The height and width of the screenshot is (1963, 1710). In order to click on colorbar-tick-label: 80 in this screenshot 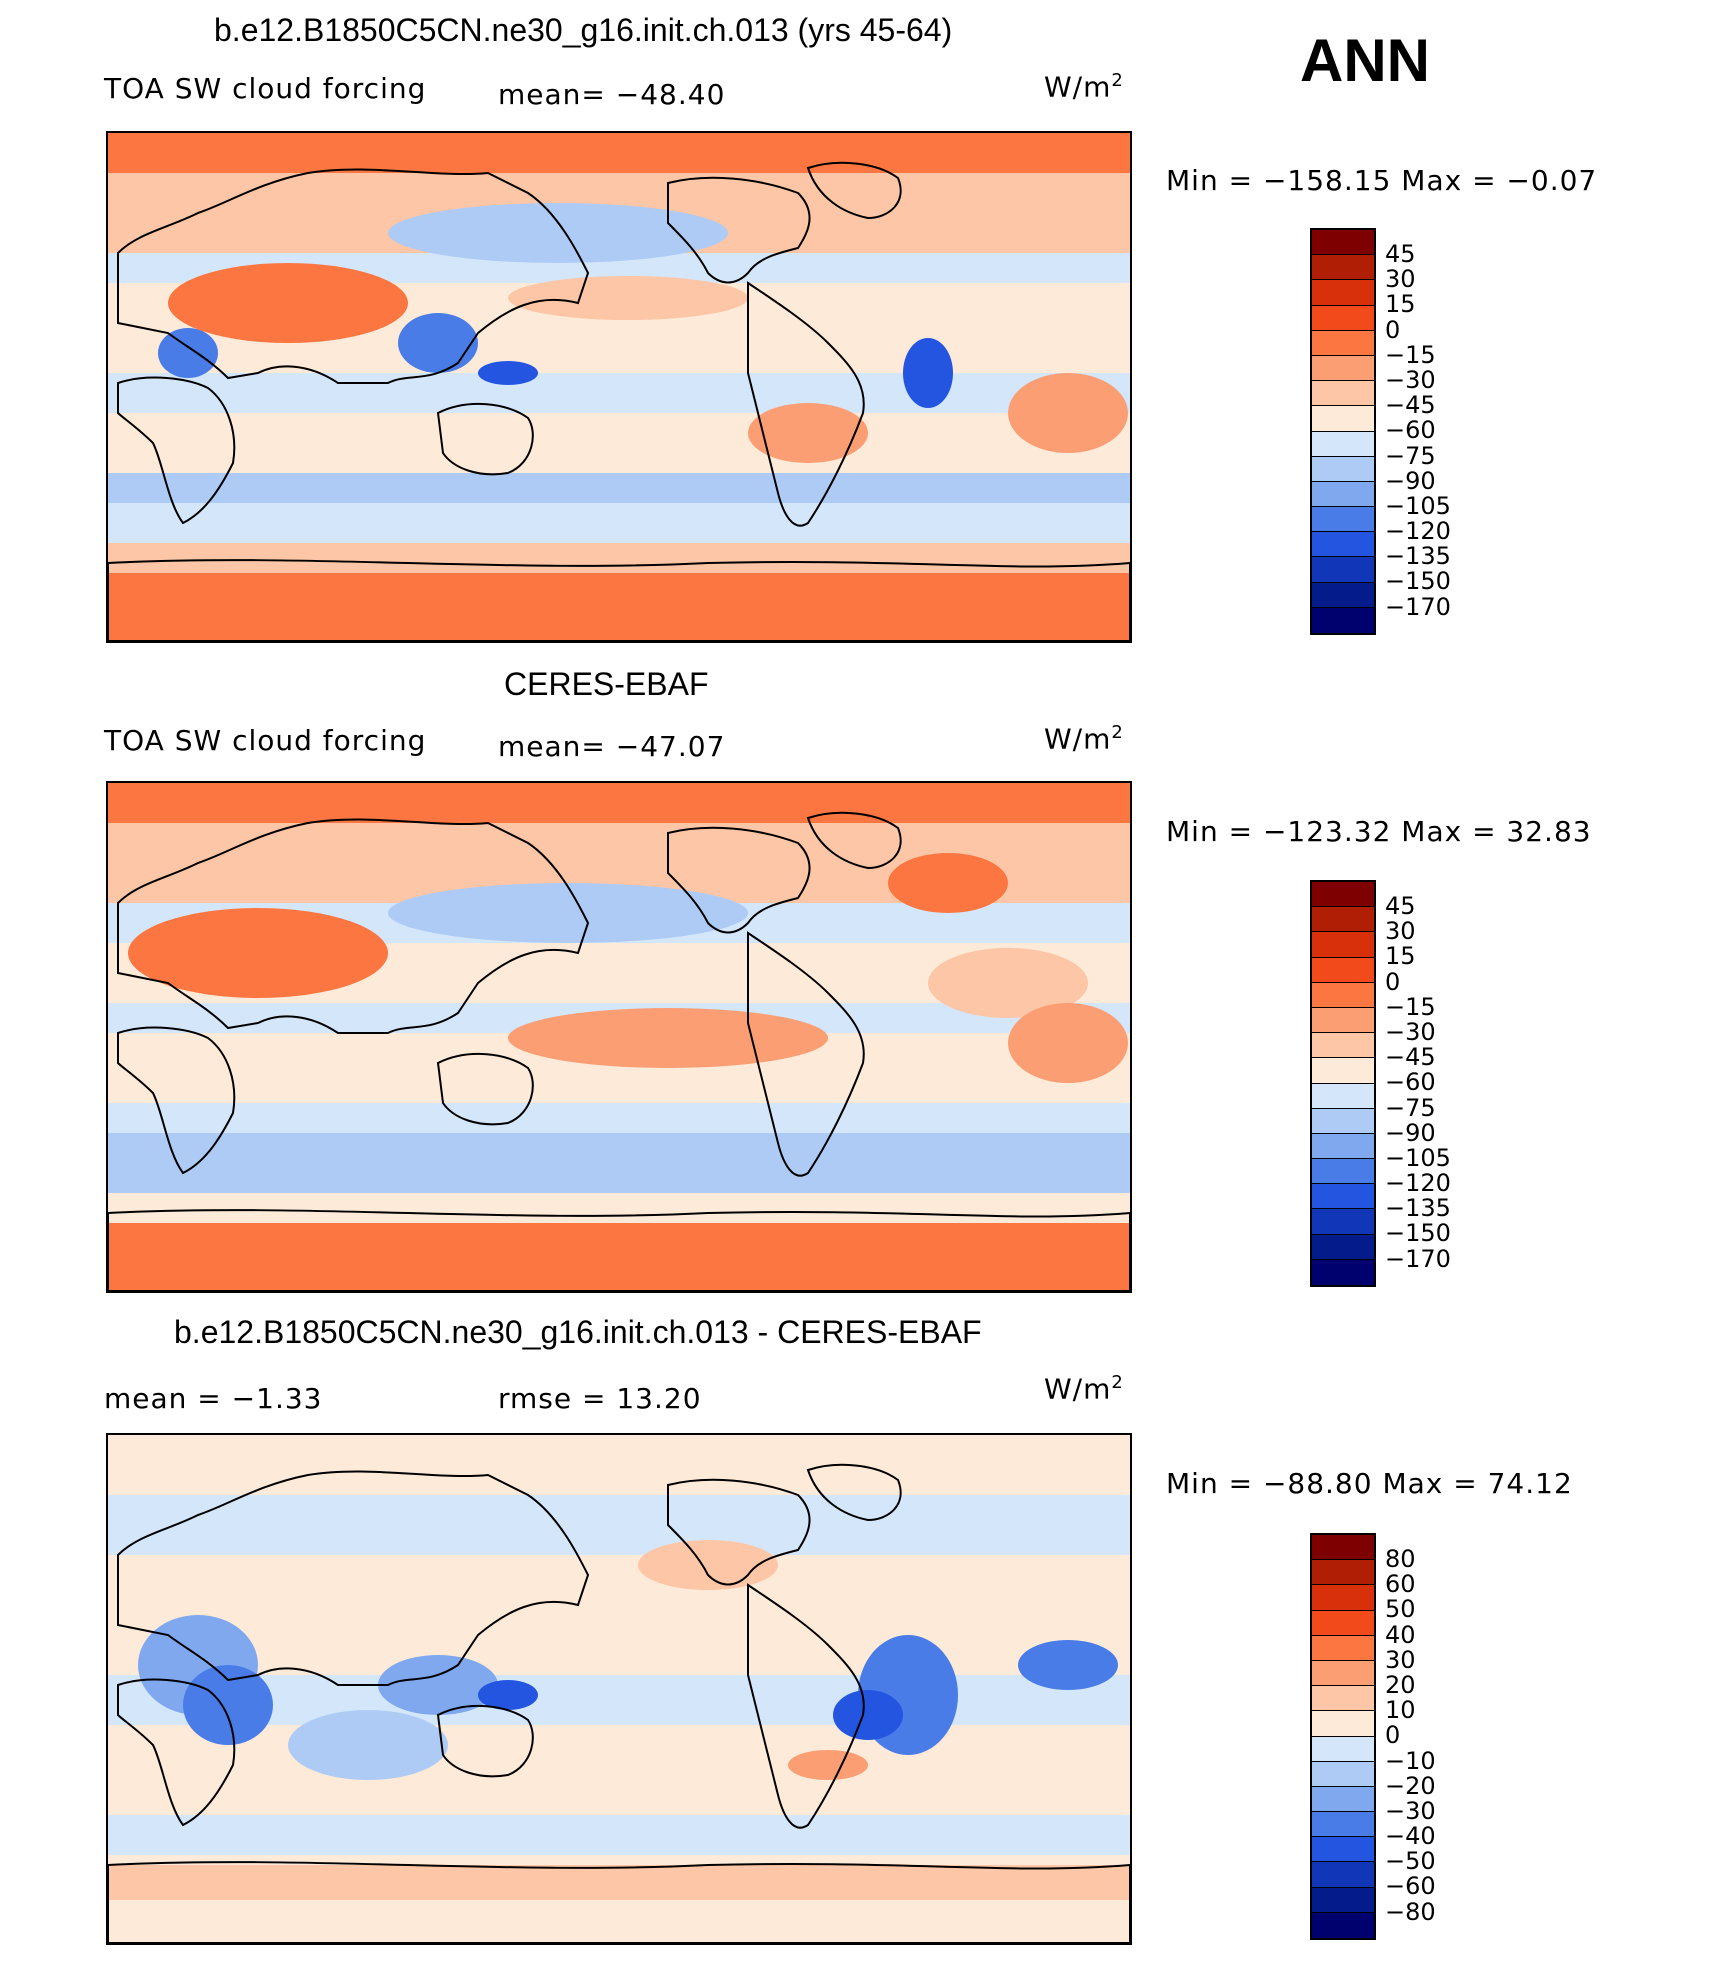, I will do `click(1400, 1559)`.